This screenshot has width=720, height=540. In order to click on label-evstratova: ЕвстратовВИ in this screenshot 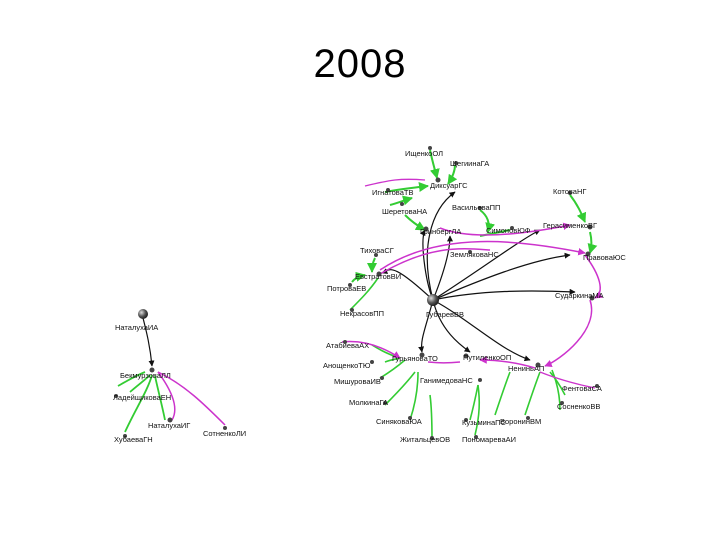, I will do `click(378, 276)`.